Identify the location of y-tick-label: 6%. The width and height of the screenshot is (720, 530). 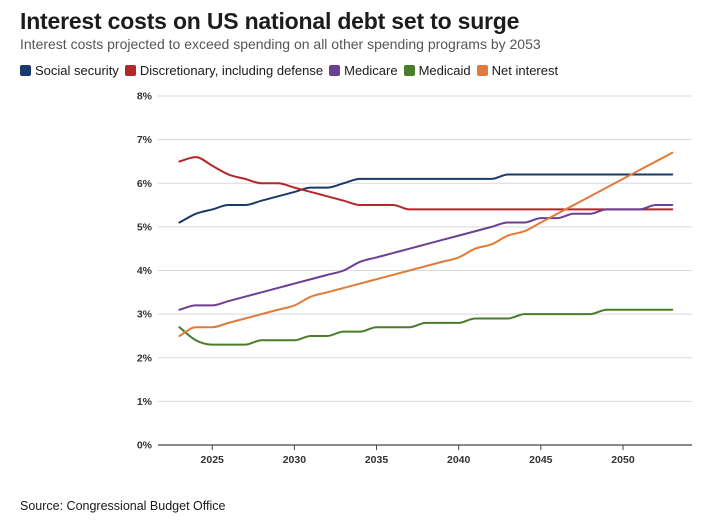
(145, 184).